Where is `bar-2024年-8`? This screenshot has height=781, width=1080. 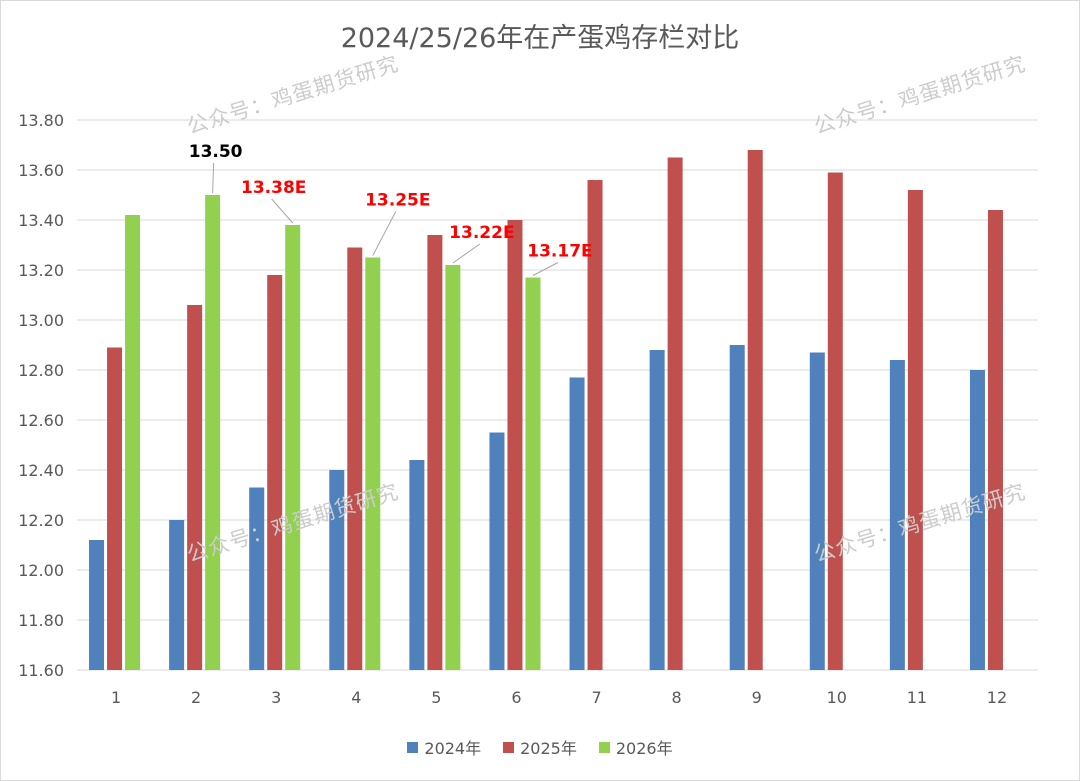
bar-2024年-8 is located at coordinates (657, 510).